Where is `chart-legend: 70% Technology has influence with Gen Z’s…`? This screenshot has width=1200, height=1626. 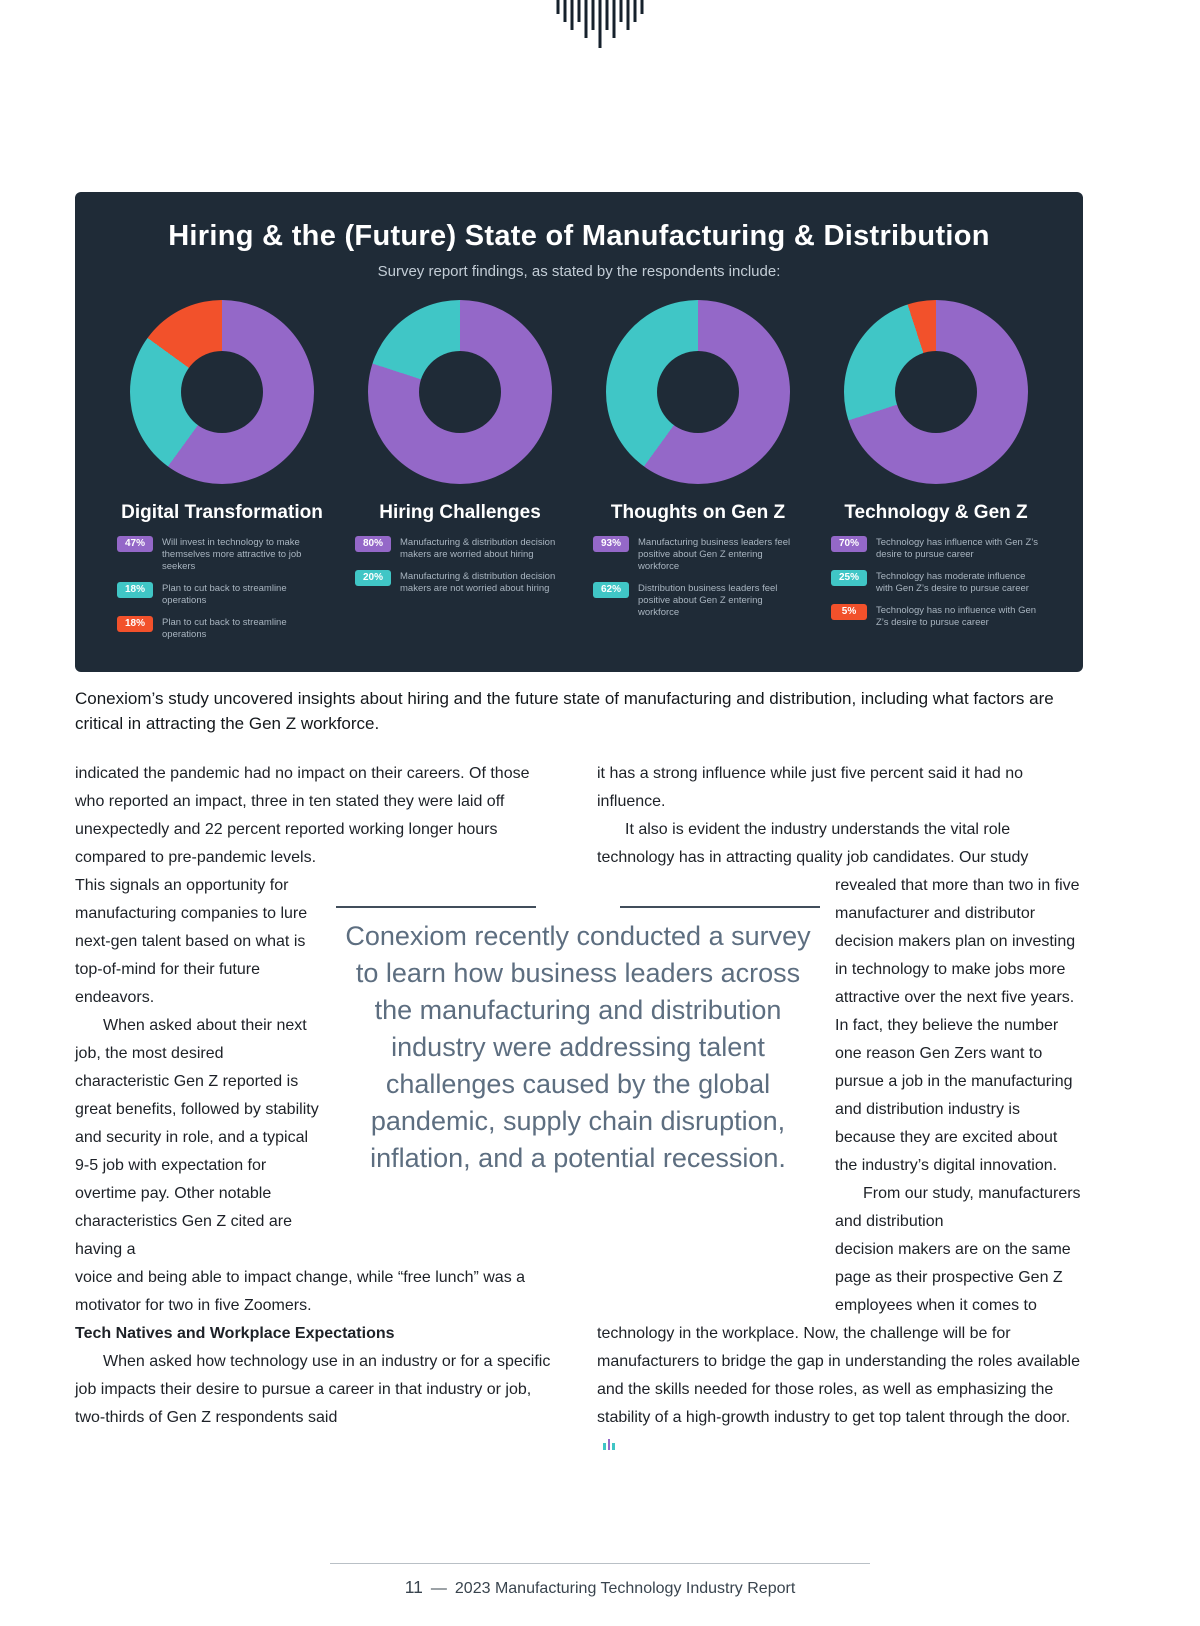 chart-legend: 70% Technology has influence with Gen Z’s… is located at coordinates (936, 582).